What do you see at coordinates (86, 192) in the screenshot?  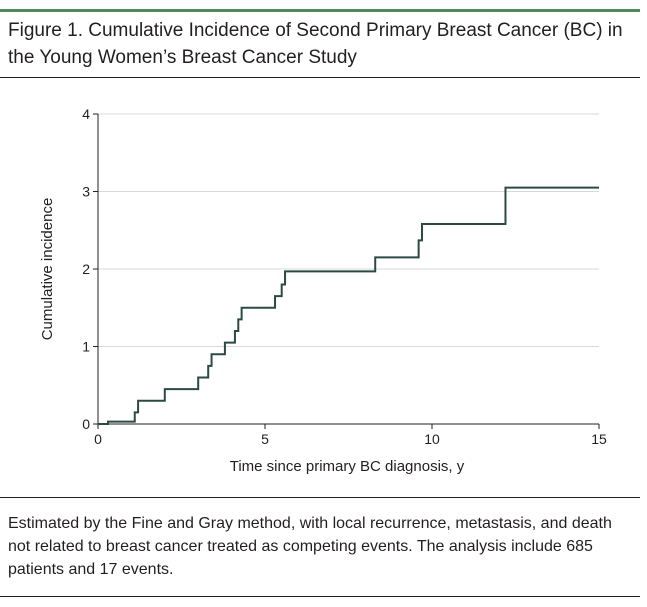 I see `y-tick-label-3: 3` at bounding box center [86, 192].